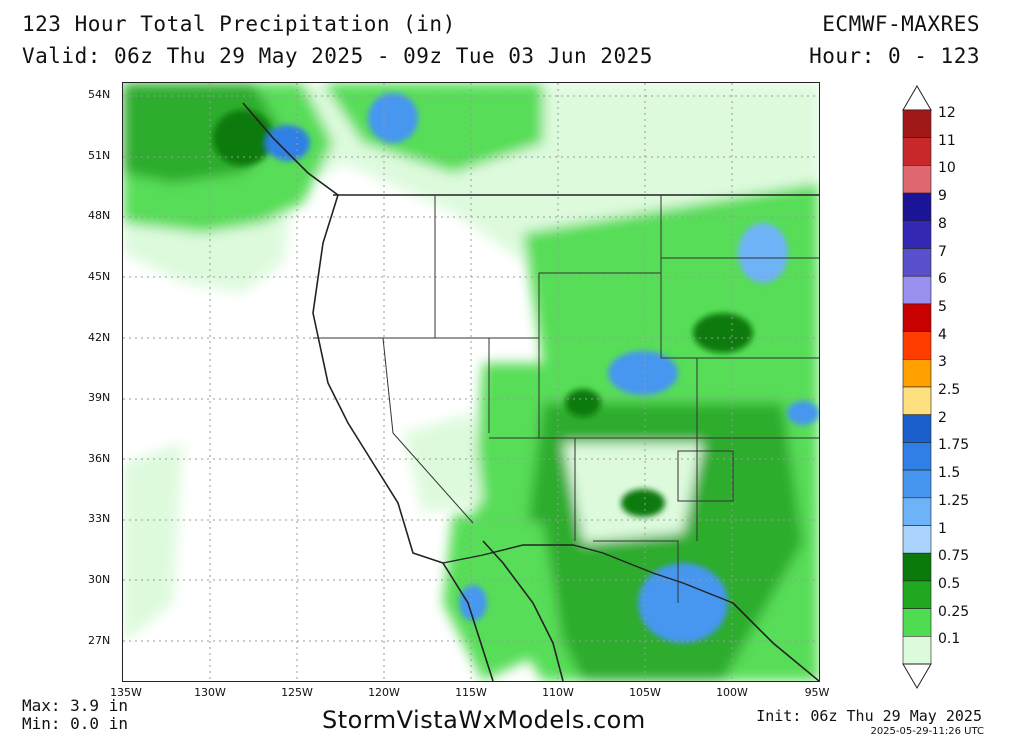 This screenshot has width=1024, height=746. What do you see at coordinates (75, 723) in the screenshot?
I see `min-value: Min: 0.0 in` at bounding box center [75, 723].